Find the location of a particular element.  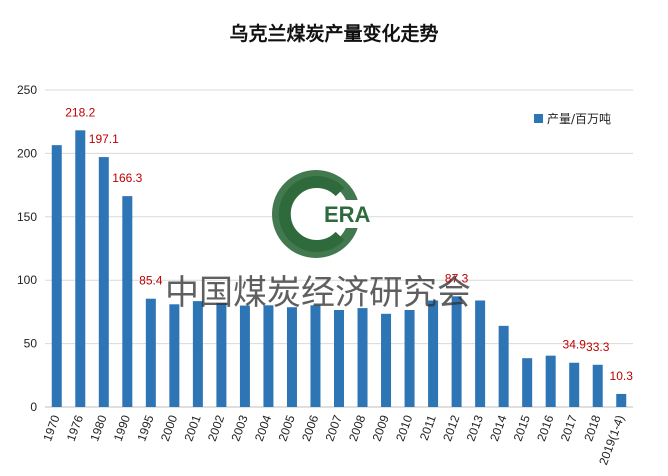

x-tick-label: 2007 is located at coordinates (334, 428).